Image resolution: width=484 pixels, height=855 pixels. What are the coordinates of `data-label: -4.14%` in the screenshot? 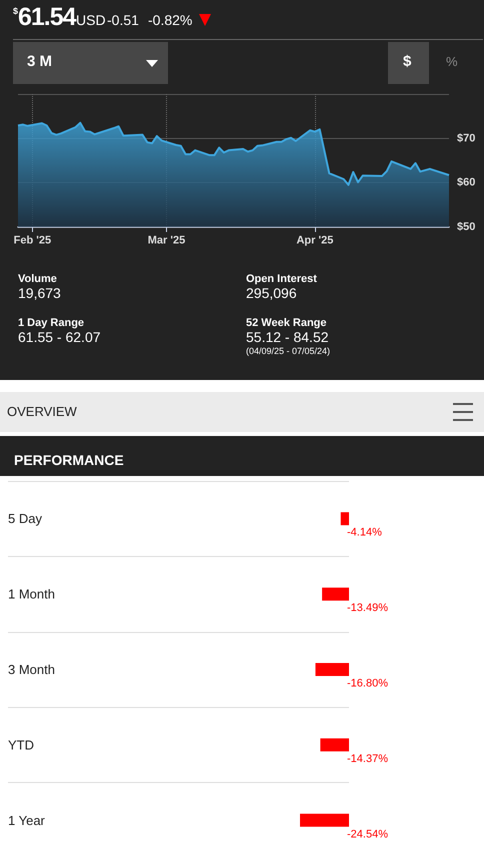 It's located at (364, 532).